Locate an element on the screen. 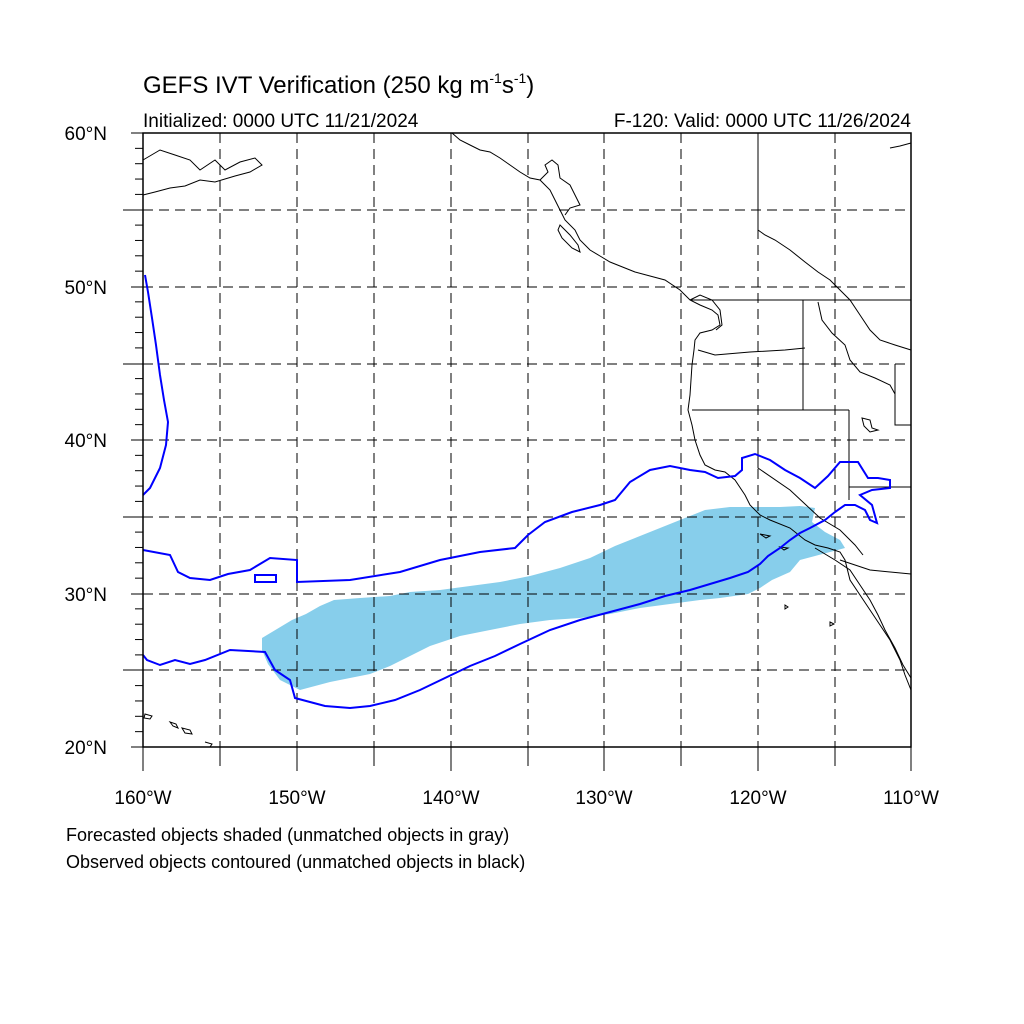 The height and width of the screenshot is (1024, 1024). lat-label-20n: 20°N is located at coordinates (85, 748).